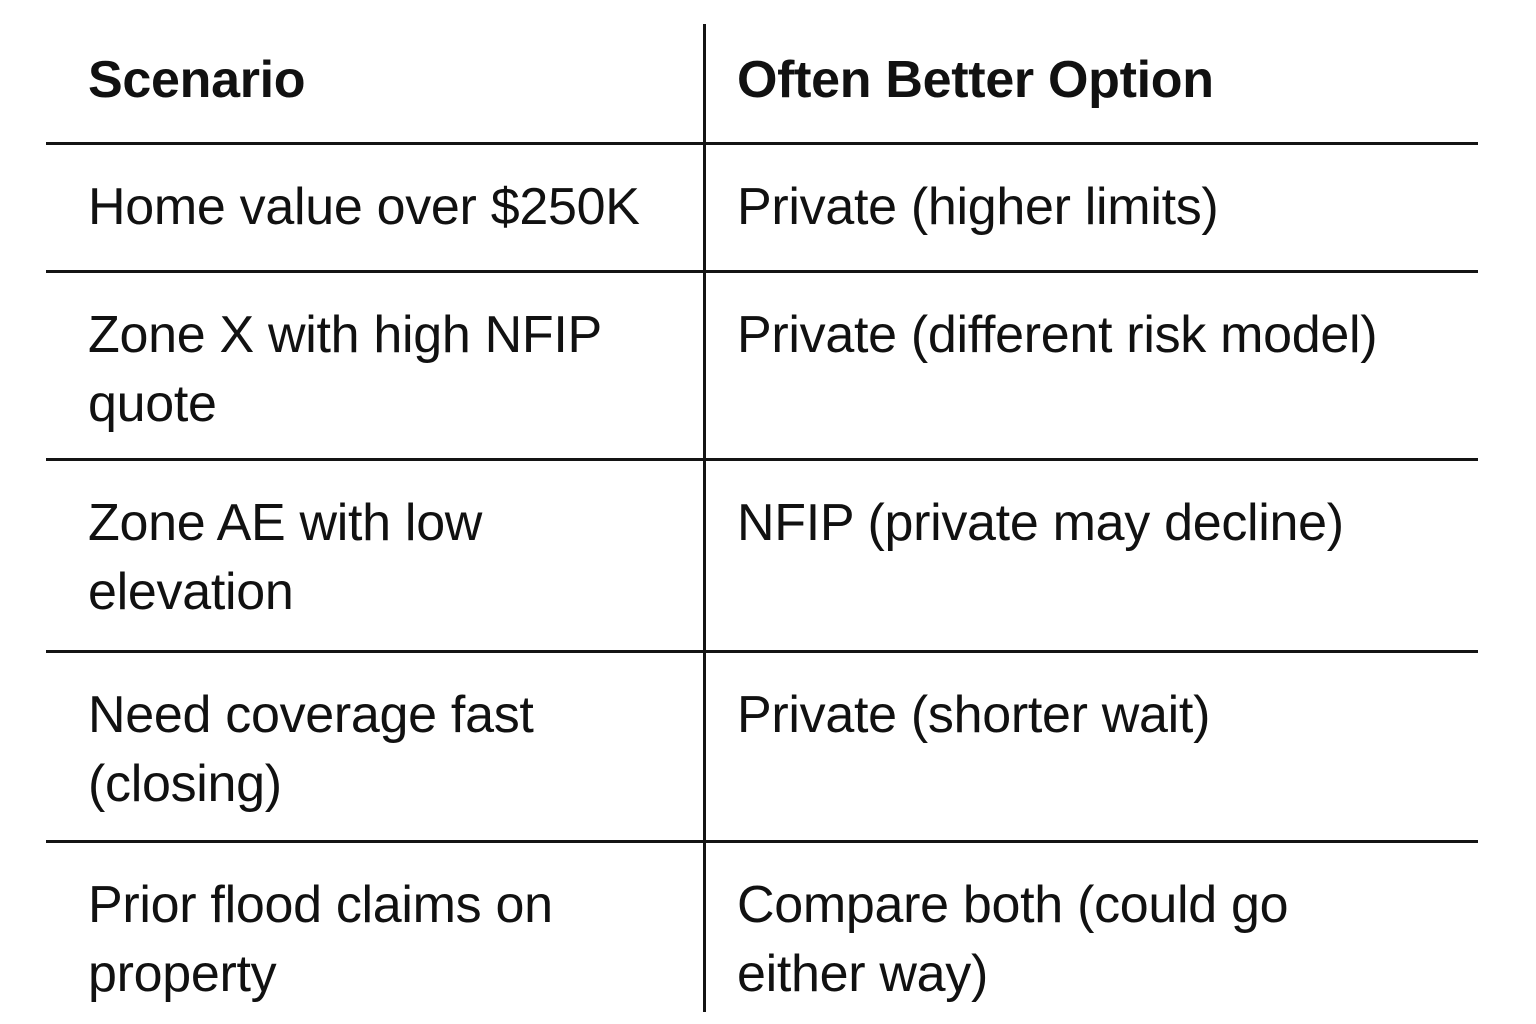 This screenshot has height=1024, width=1536. Describe the element at coordinates (311, 749) in the screenshot. I see `scenario-cell: Need coverage fast (closing)` at that location.